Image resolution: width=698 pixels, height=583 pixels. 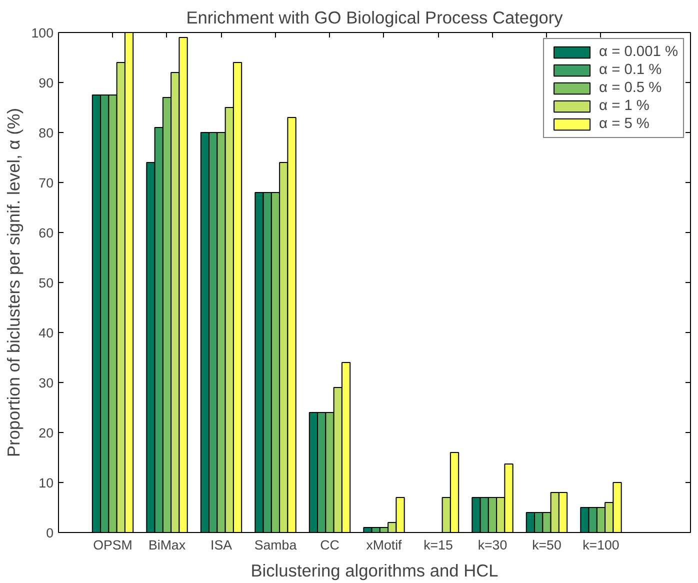 I want to click on legend-label: α = 5 %, so click(x=624, y=124).